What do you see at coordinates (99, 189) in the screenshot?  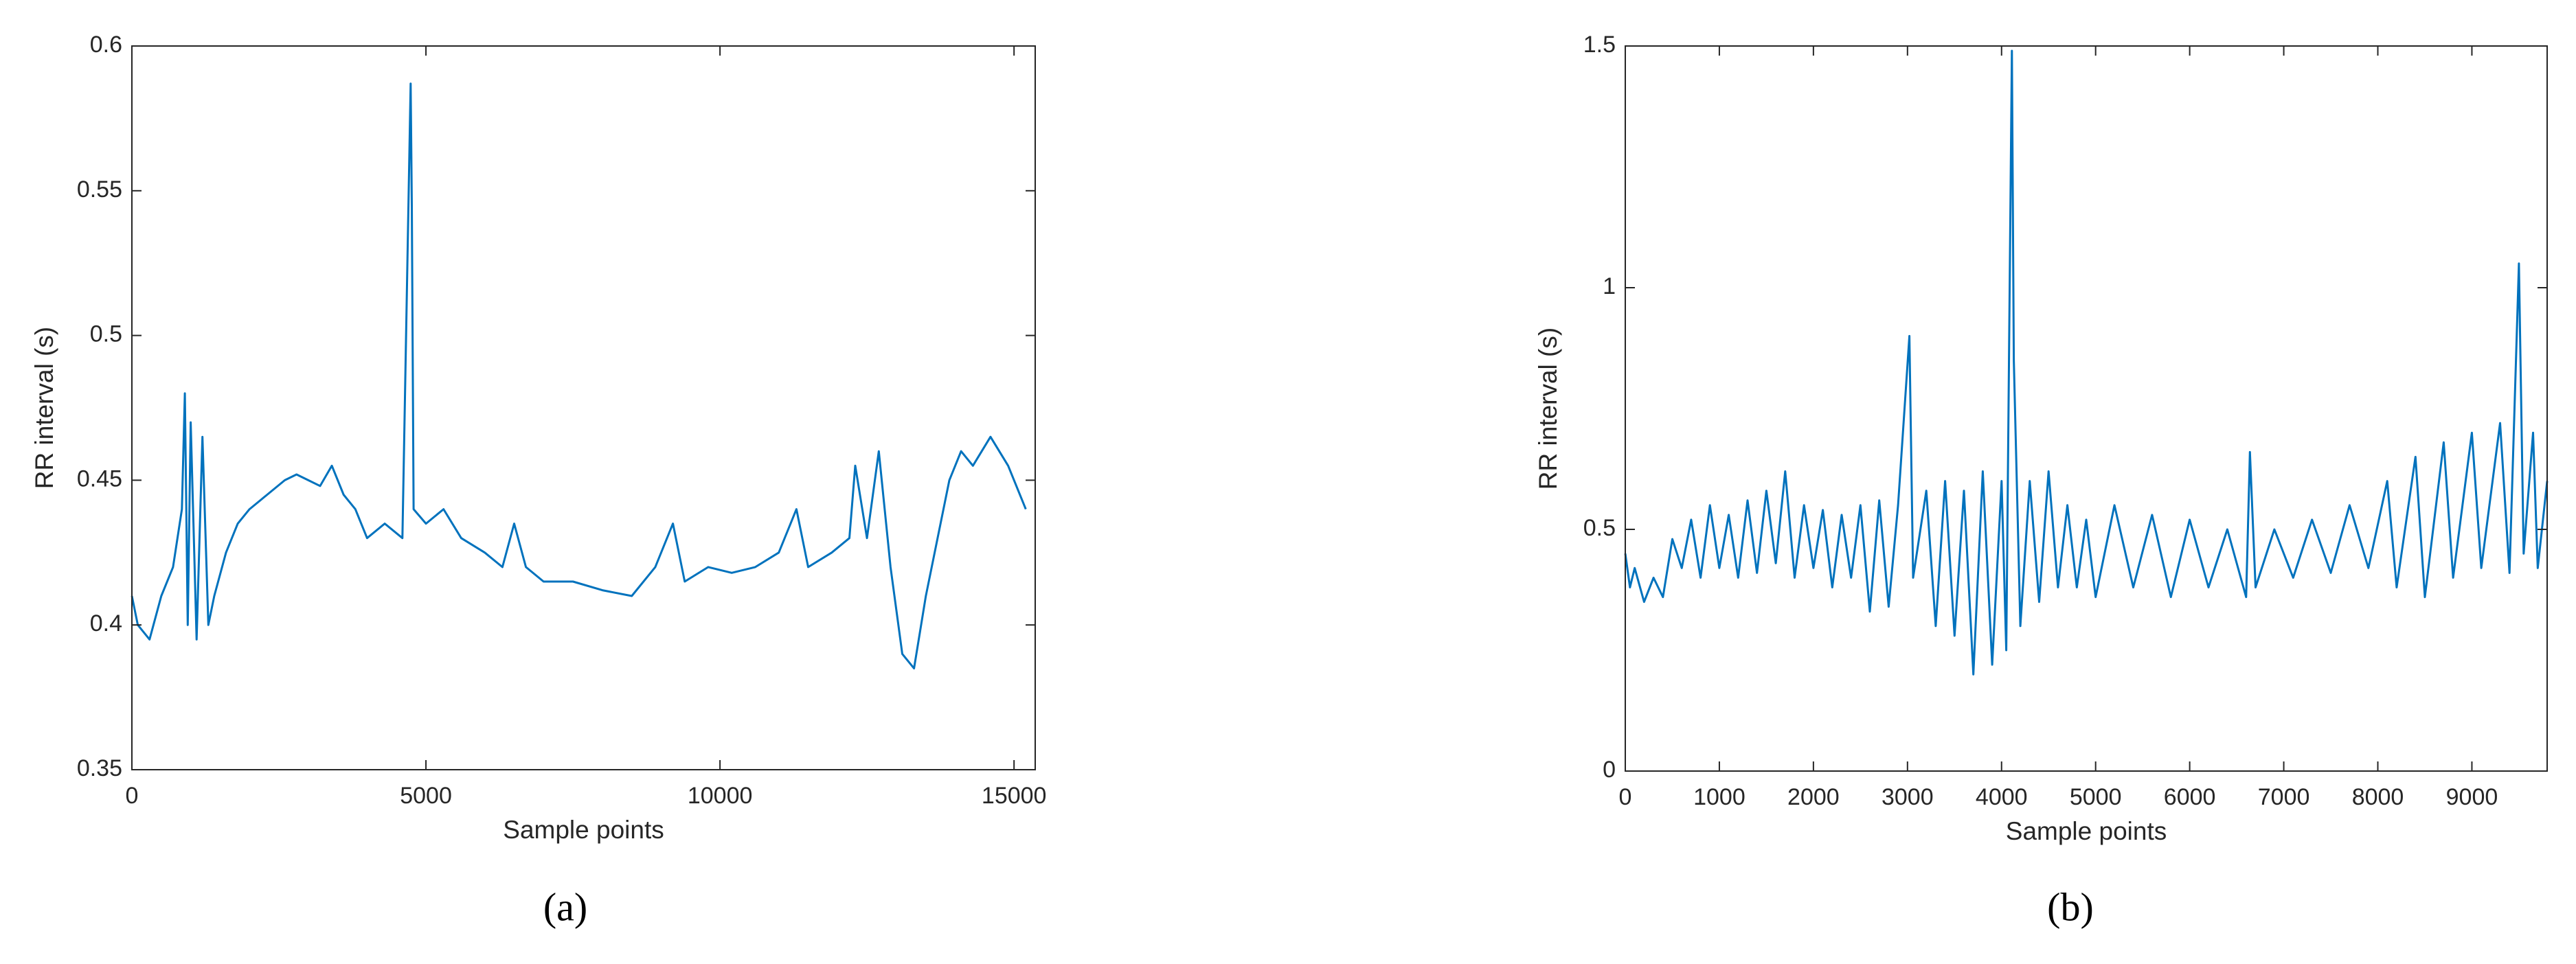 I see `y-tick-label: 0.55` at bounding box center [99, 189].